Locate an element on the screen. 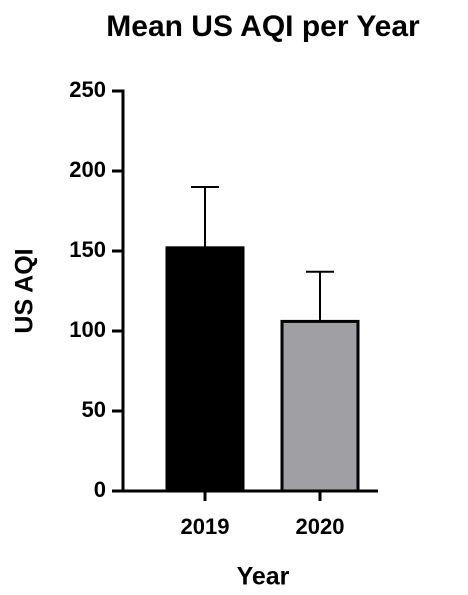  y-tick-label: 100 is located at coordinates (87, 329).